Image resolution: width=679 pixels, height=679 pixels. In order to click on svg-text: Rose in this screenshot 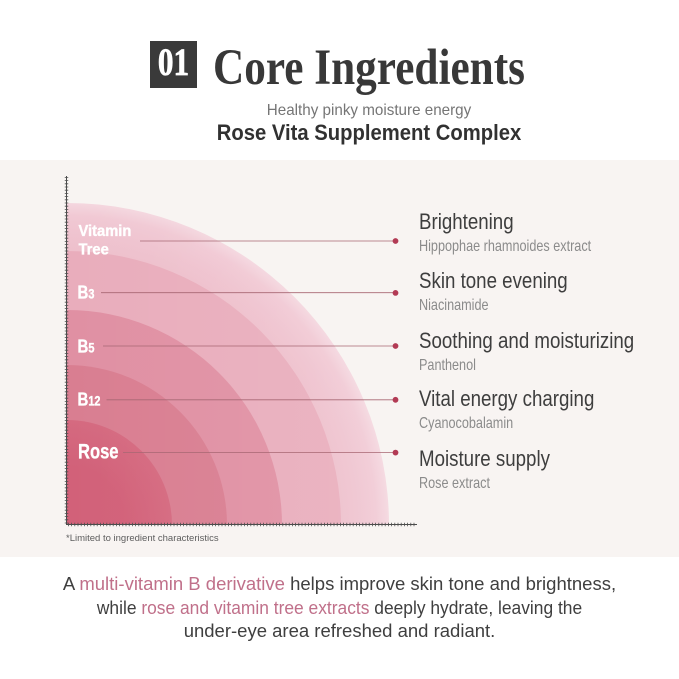, I will do `click(98, 452)`.